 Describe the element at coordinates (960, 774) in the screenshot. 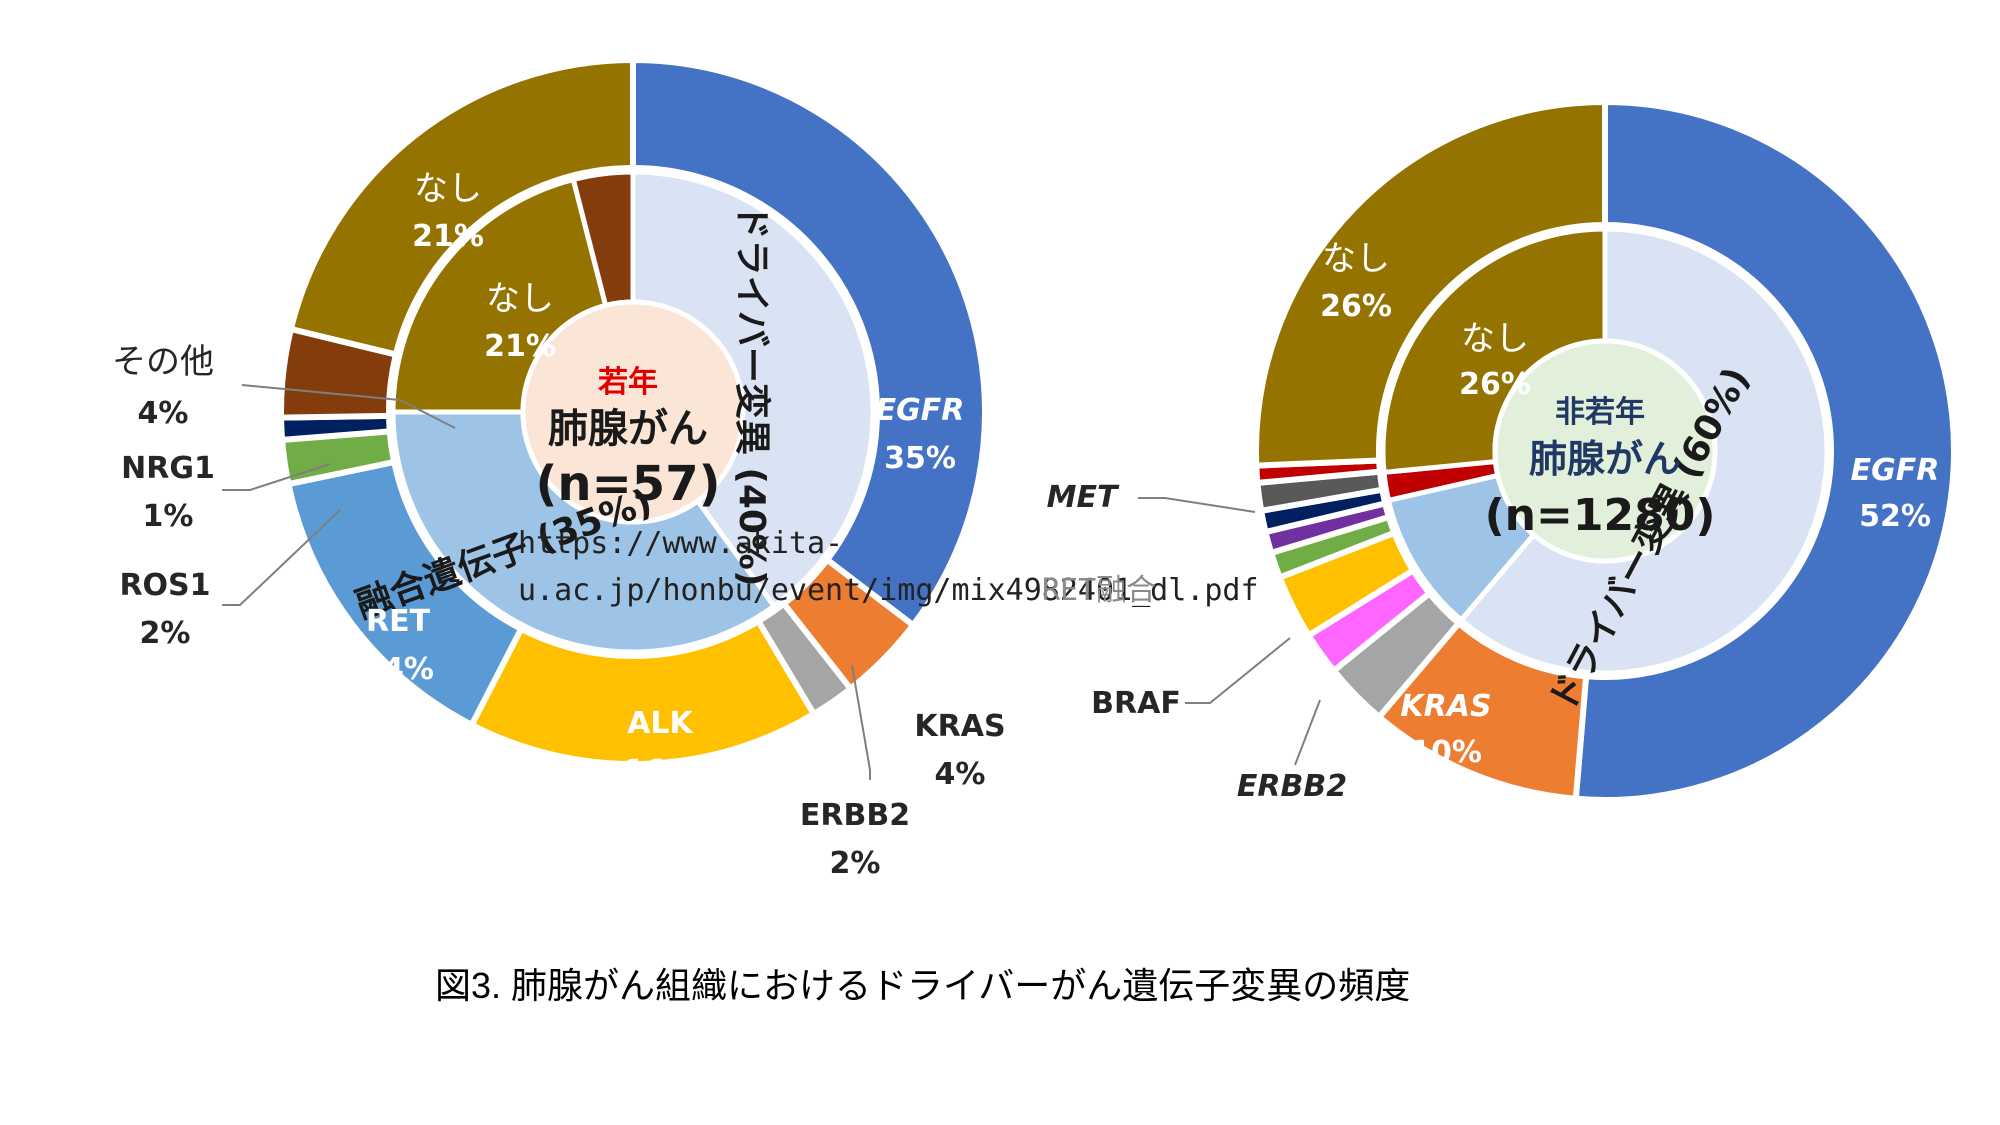

I see `pct-kras-left: 4%` at that location.